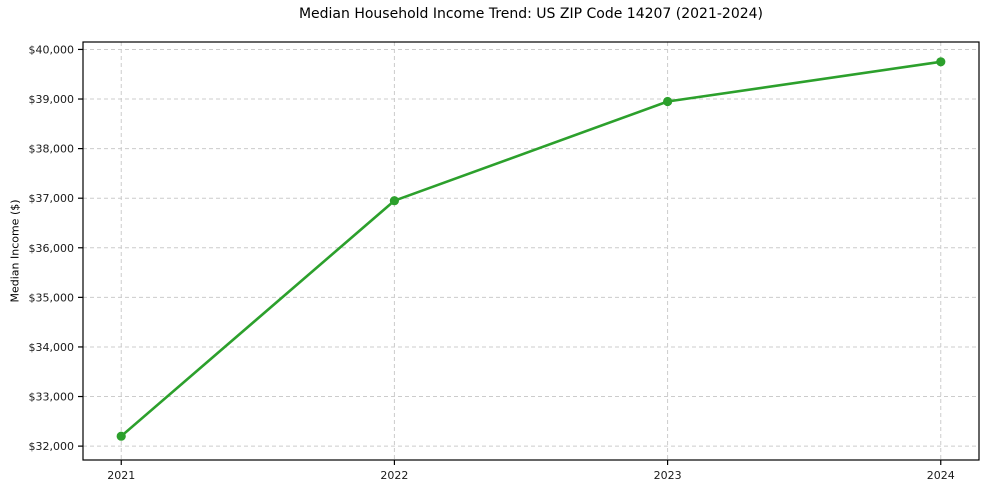  What do you see at coordinates (941, 475) in the screenshot?
I see `x-tick-label: 2024` at bounding box center [941, 475].